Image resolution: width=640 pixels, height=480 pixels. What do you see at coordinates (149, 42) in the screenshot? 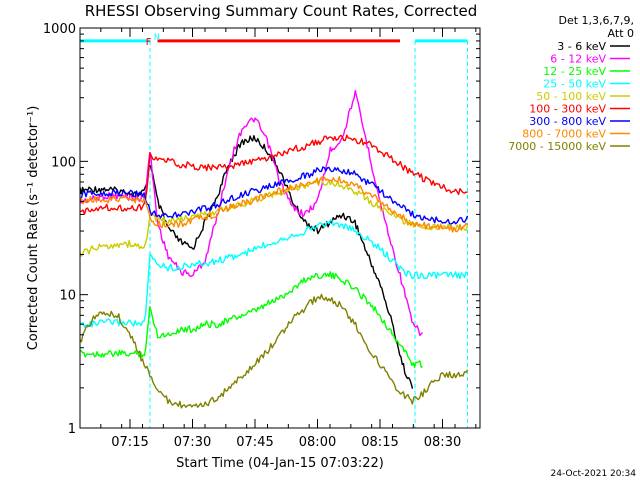
I see `annotation-label-0: F` at bounding box center [149, 42].